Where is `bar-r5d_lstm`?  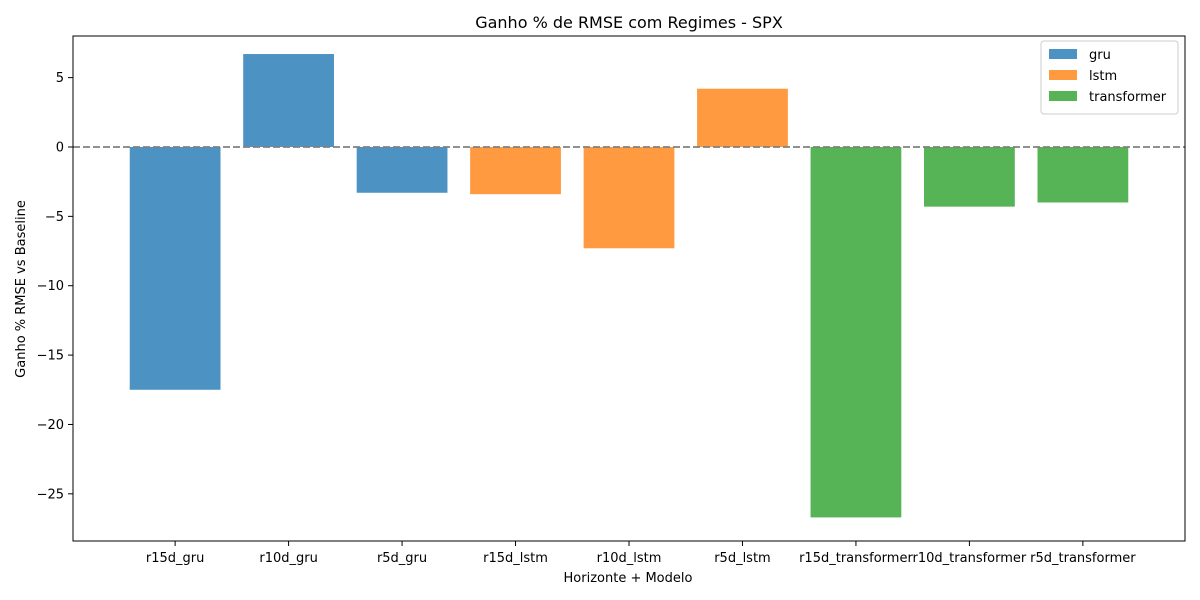
bar-r5d_lstm is located at coordinates (742, 117).